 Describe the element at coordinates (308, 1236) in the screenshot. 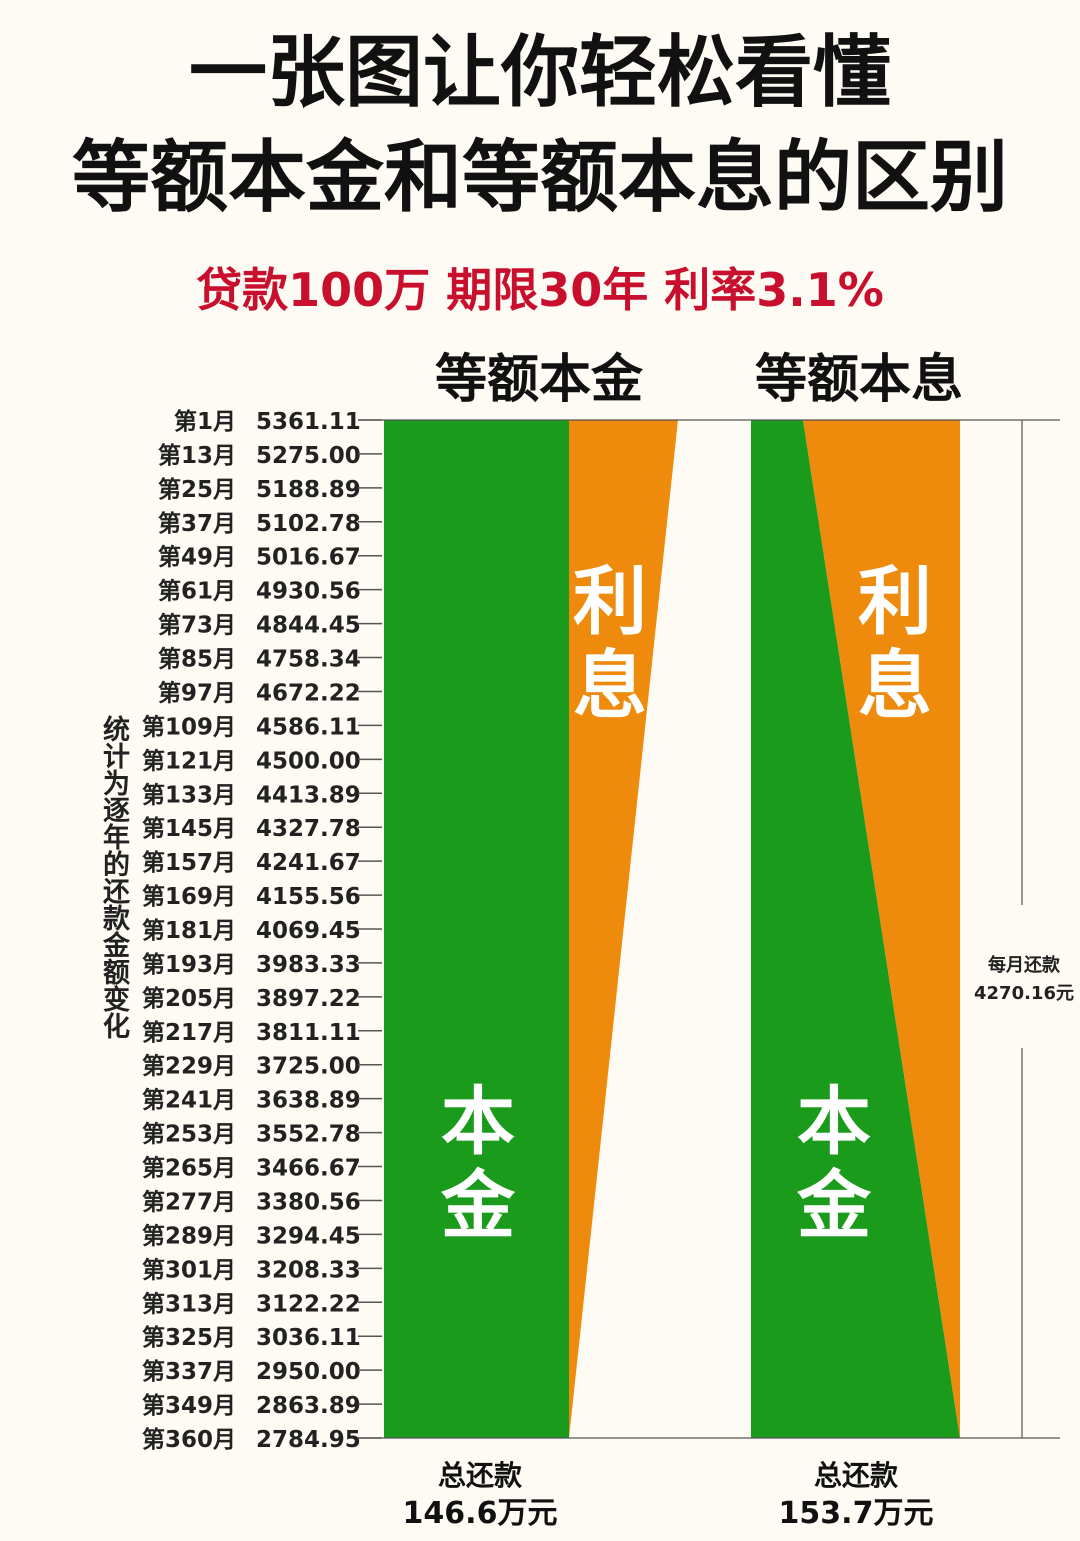

I see `payment-value: 3294.45` at that location.